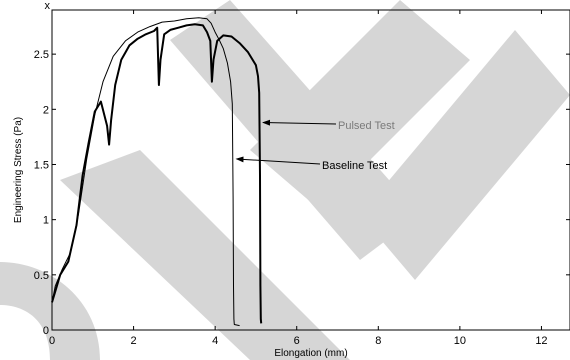 This screenshot has width=570, height=360. What do you see at coordinates (52, 341) in the screenshot?
I see `x-tick-label: 0` at bounding box center [52, 341].